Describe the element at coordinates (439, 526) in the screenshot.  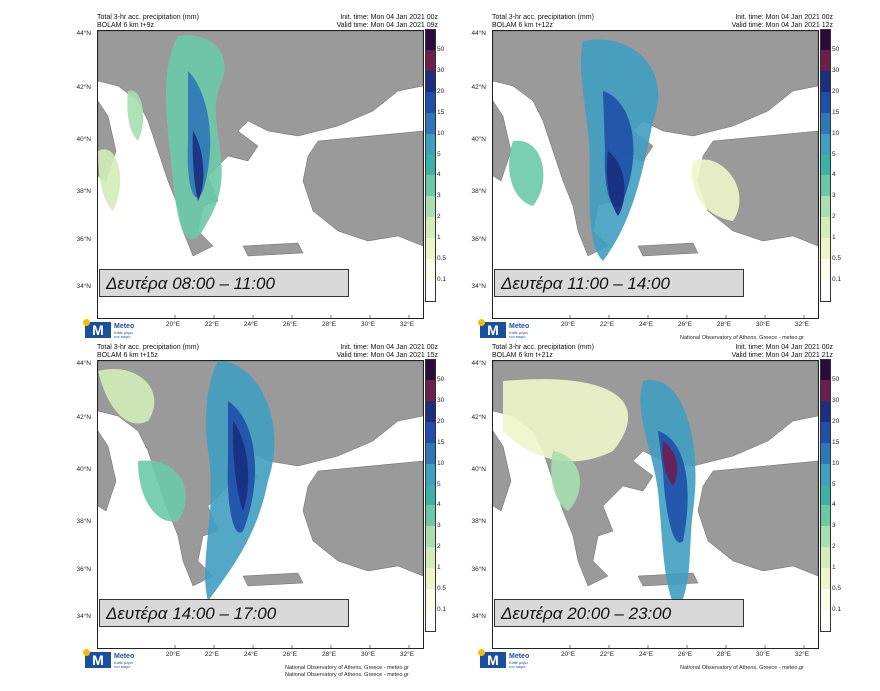
I see `colorbar-label: 3` at that location.